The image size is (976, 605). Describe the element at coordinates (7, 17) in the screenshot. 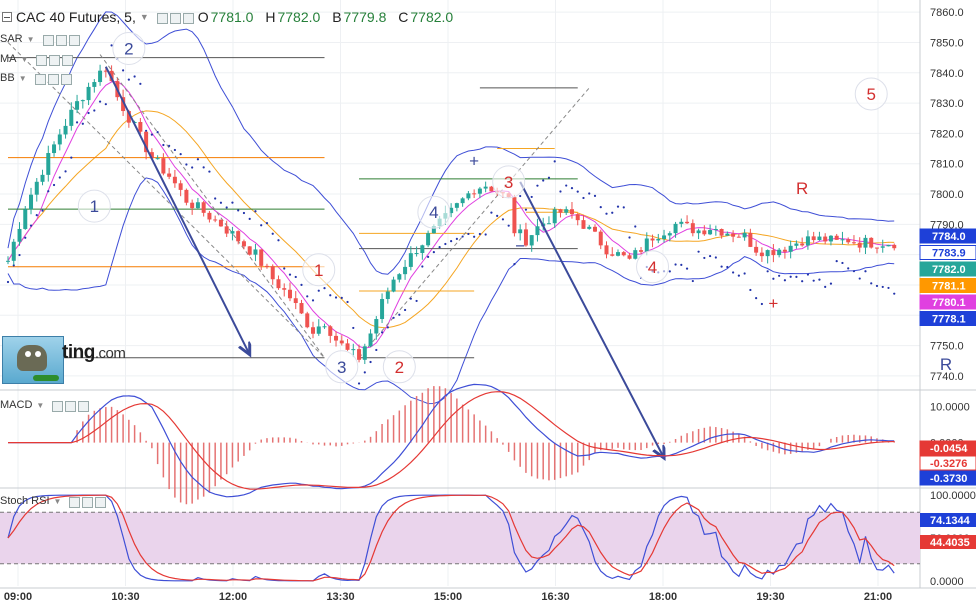

I see `collapse-icon` at that location.